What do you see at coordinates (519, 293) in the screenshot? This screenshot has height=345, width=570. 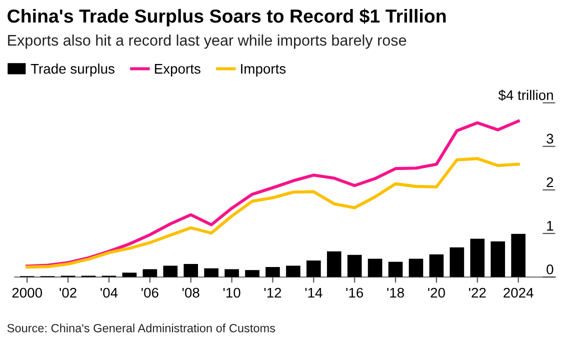 I see `x-tick-label: 2024` at bounding box center [519, 293].